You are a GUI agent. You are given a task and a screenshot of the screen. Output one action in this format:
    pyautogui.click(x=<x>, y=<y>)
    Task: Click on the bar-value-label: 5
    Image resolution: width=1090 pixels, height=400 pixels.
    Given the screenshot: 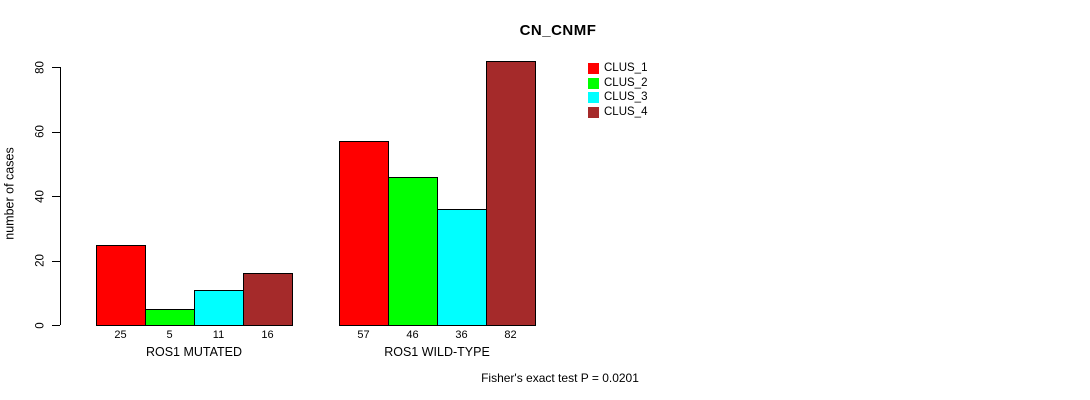 What is the action you would take?
    pyautogui.click(x=169, y=335)
    